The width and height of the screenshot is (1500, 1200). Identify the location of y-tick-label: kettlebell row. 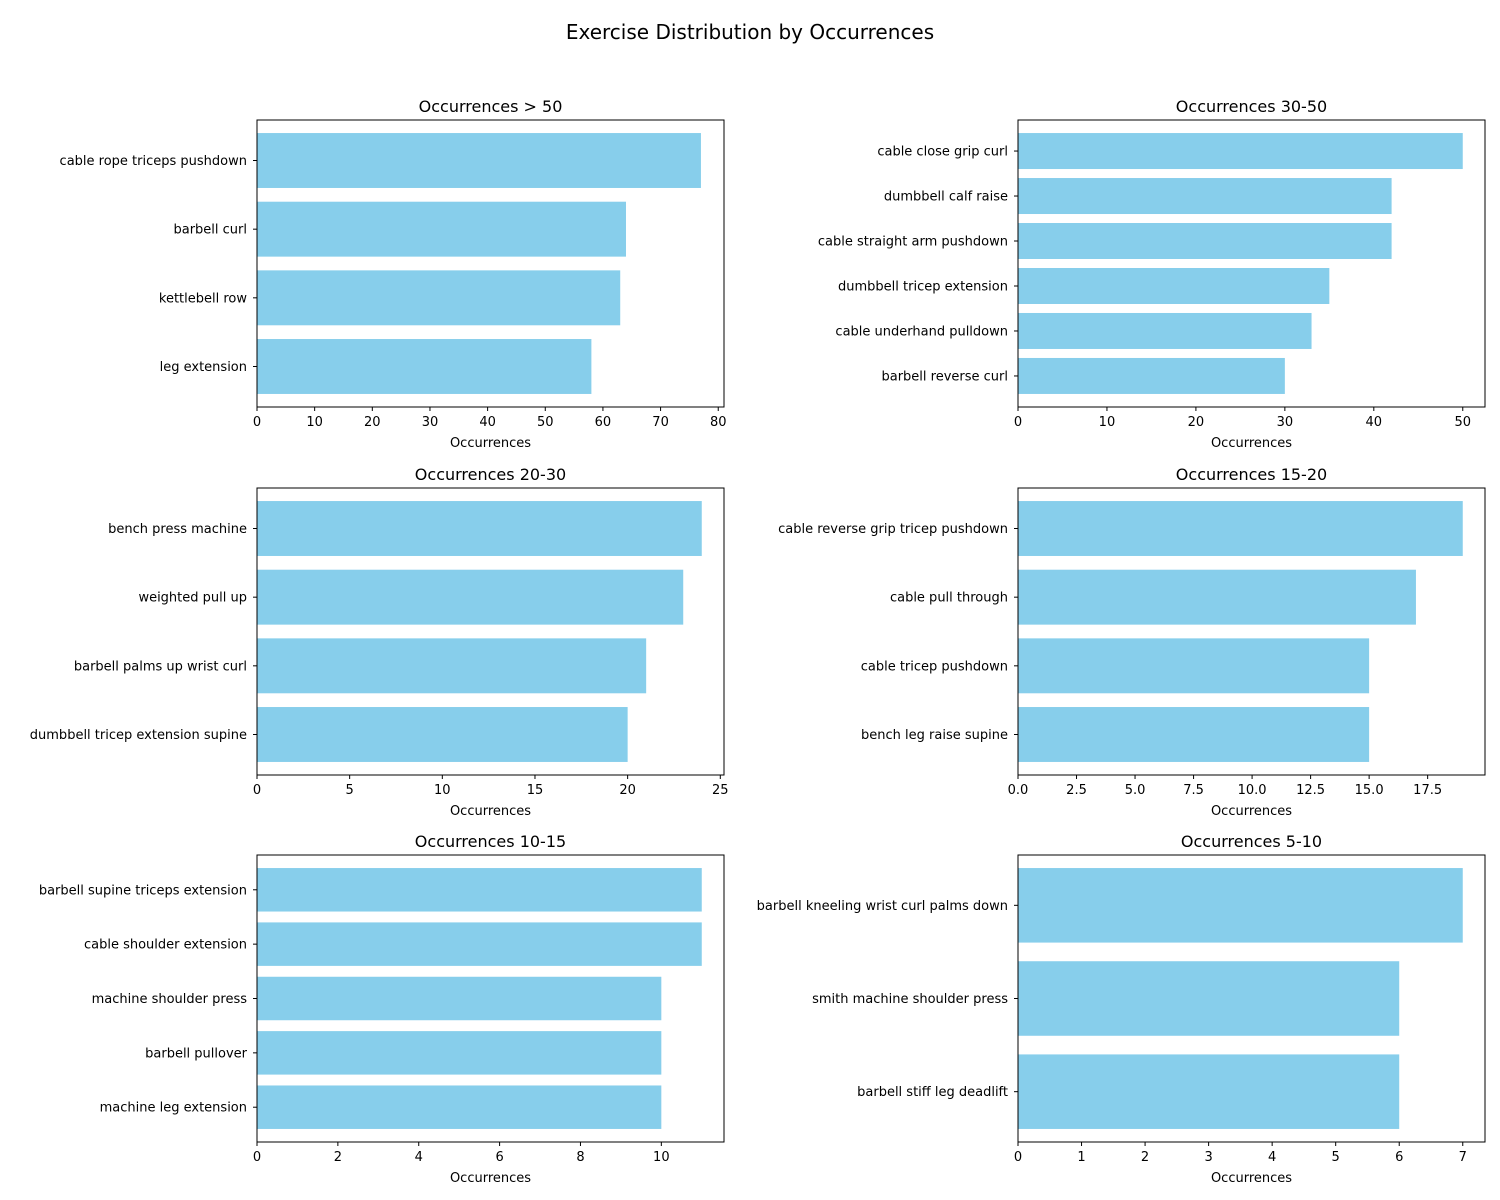
(203, 298).